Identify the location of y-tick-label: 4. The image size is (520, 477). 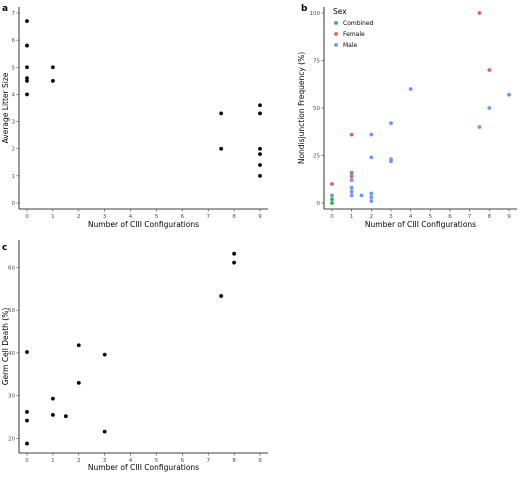
(14, 95).